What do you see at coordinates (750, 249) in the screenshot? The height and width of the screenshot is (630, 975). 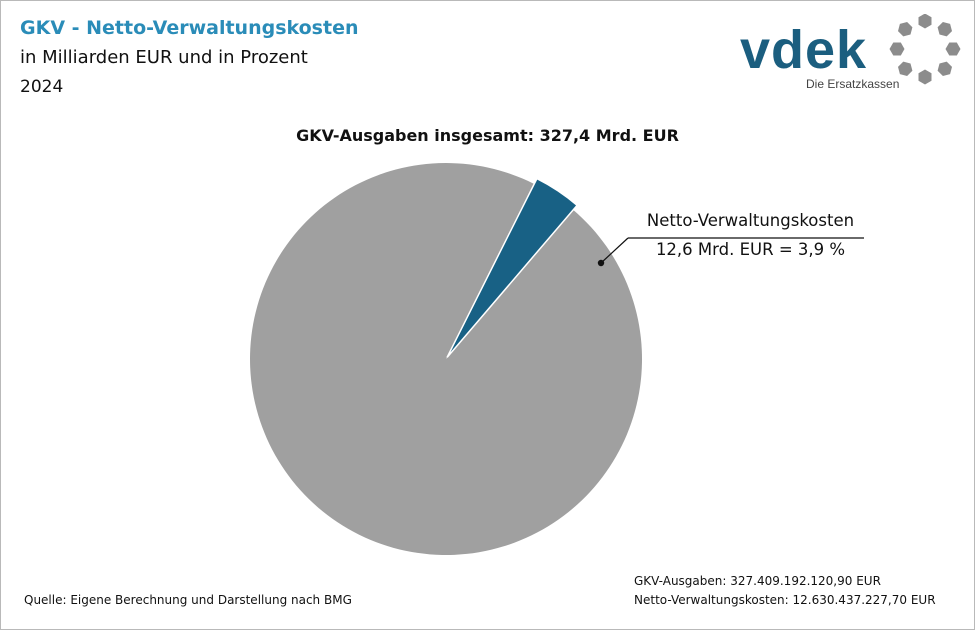 I see `slice-label-value: 12,6 Mrd. EUR = 3,9 %` at bounding box center [750, 249].